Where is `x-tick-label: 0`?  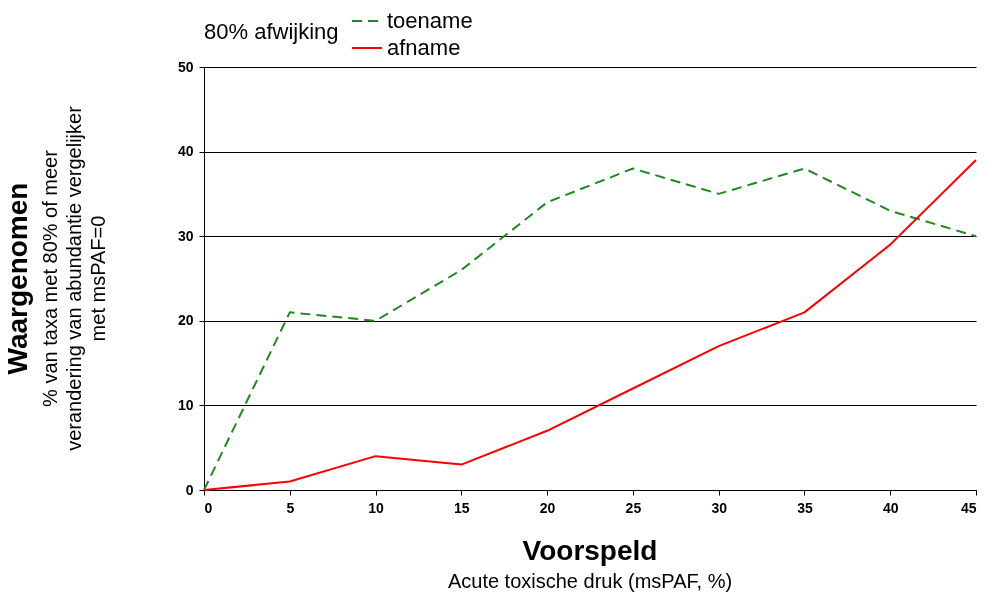
x-tick-label: 0 is located at coordinates (208, 507).